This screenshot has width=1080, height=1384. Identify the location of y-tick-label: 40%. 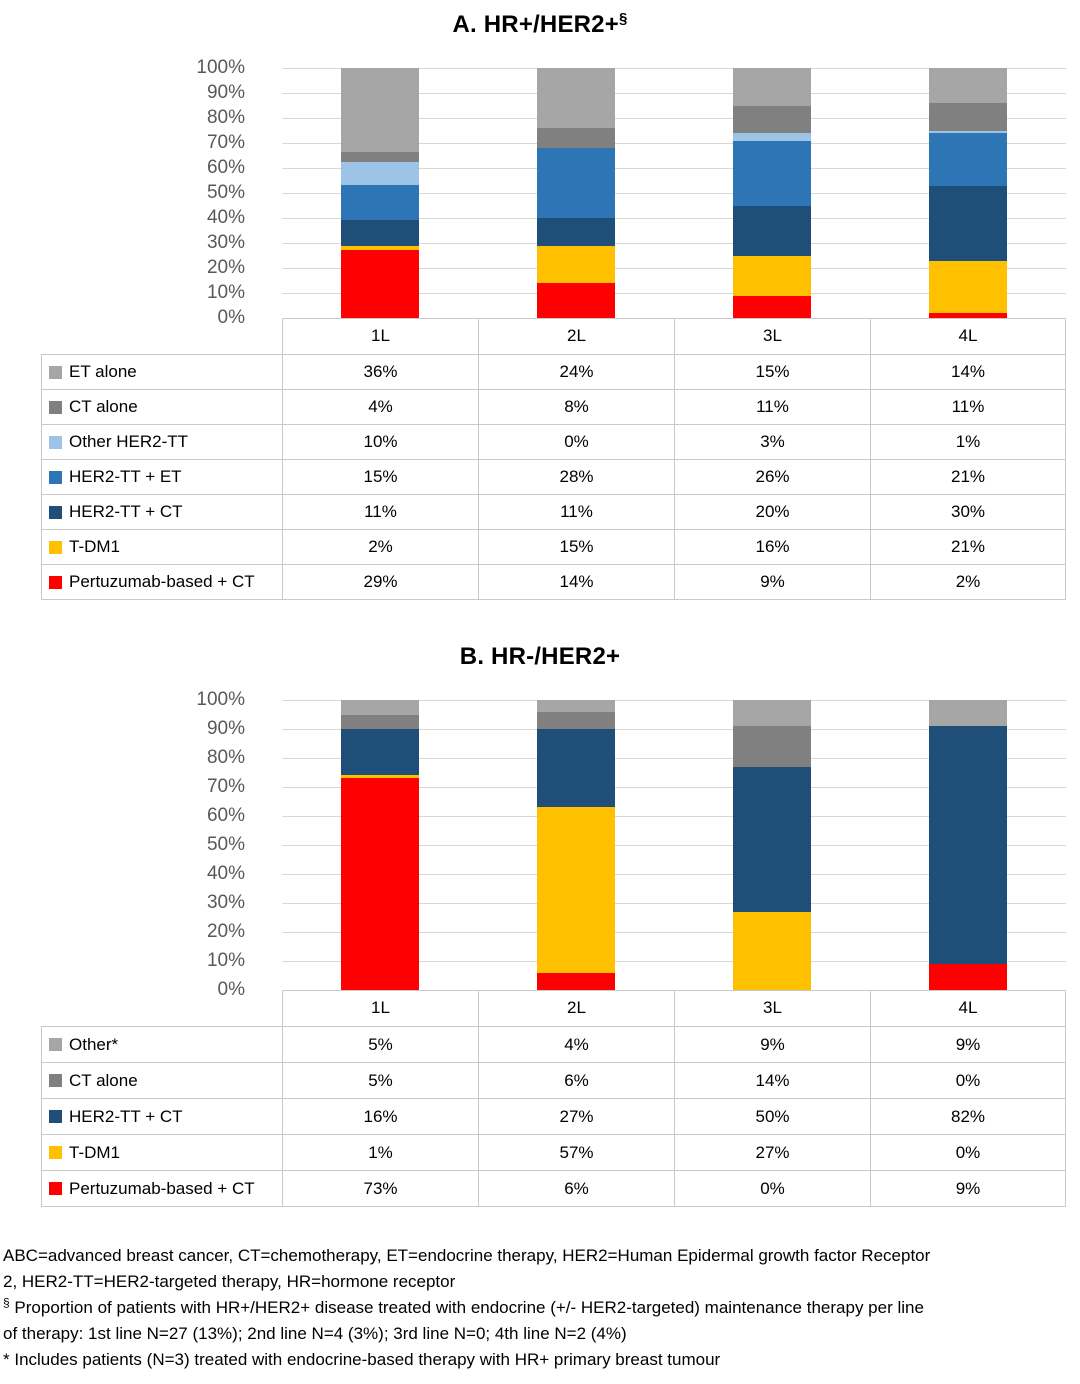
(225, 217).